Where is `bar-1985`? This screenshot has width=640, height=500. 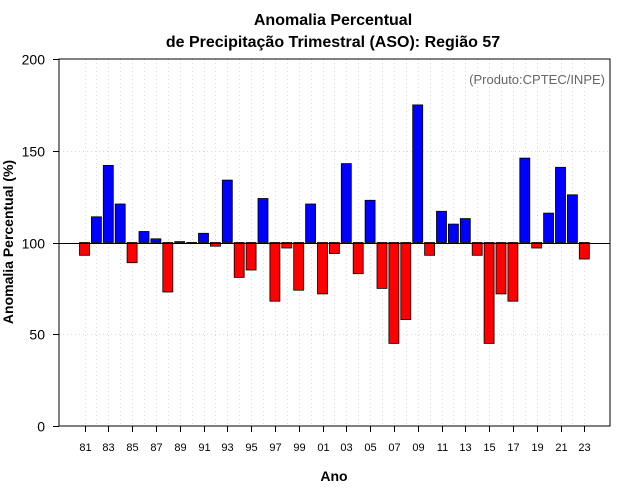
bar-1985 is located at coordinates (132, 253).